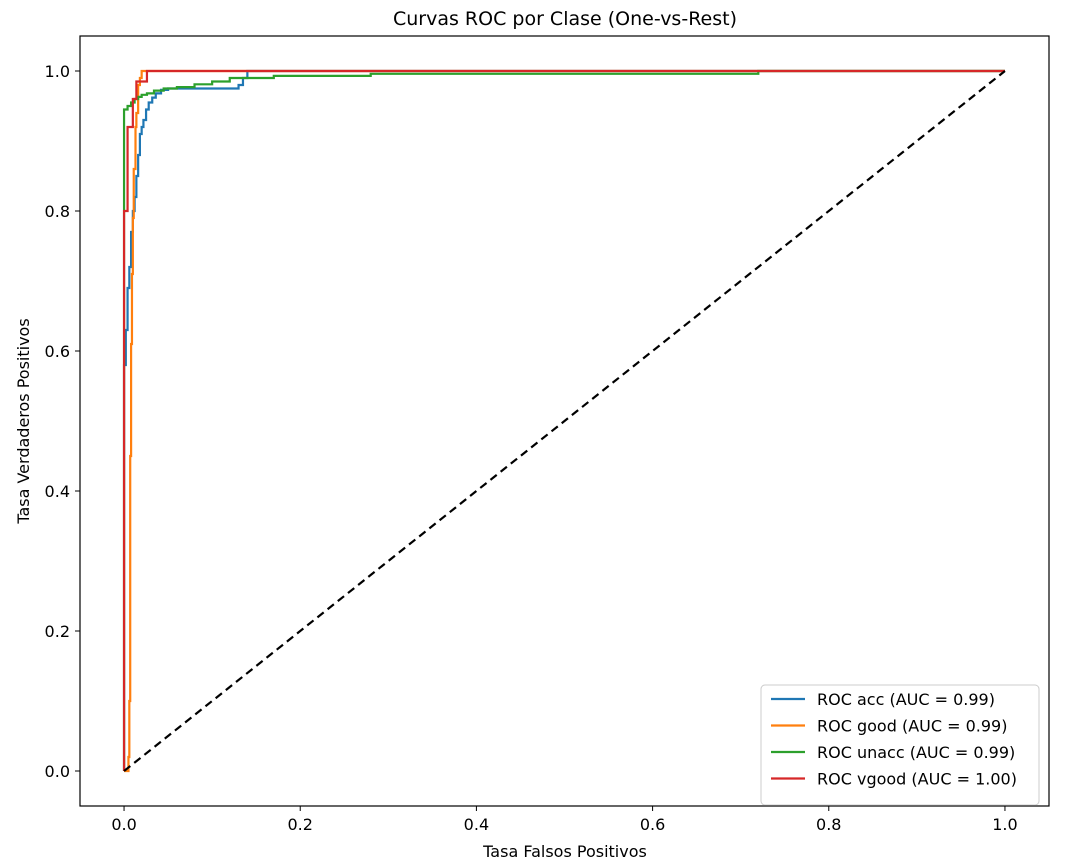 This screenshot has height=865, width=1071. What do you see at coordinates (123, 824) in the screenshot?
I see `x-tick-label: 0.0` at bounding box center [123, 824].